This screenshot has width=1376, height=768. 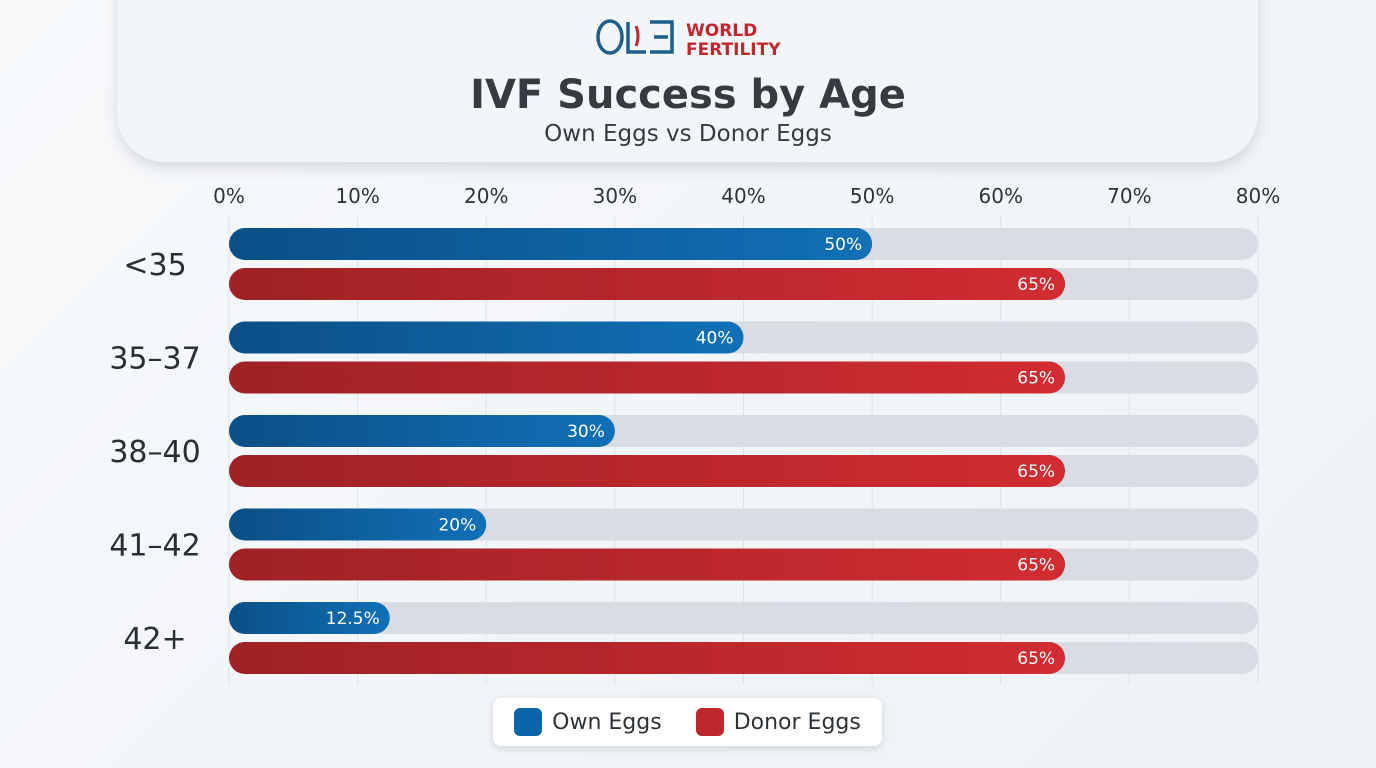 I want to click on one-world-fertility-logo: WORLD FERTILITY, so click(x=688, y=39).